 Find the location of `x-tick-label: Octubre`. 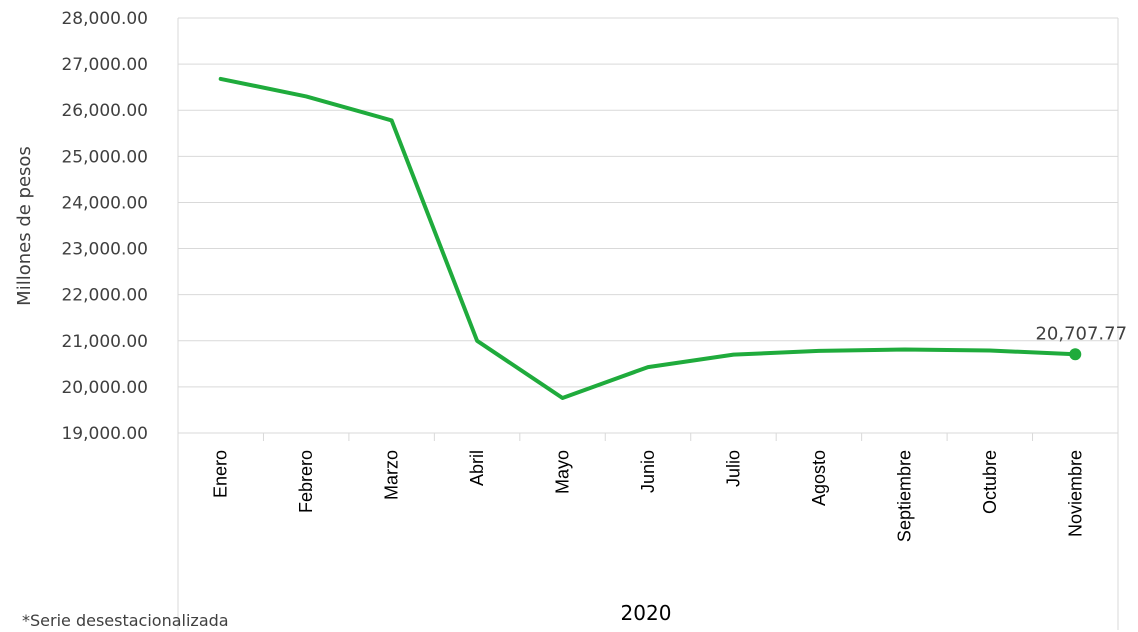

x-tick-label: Octubre is located at coordinates (990, 482).